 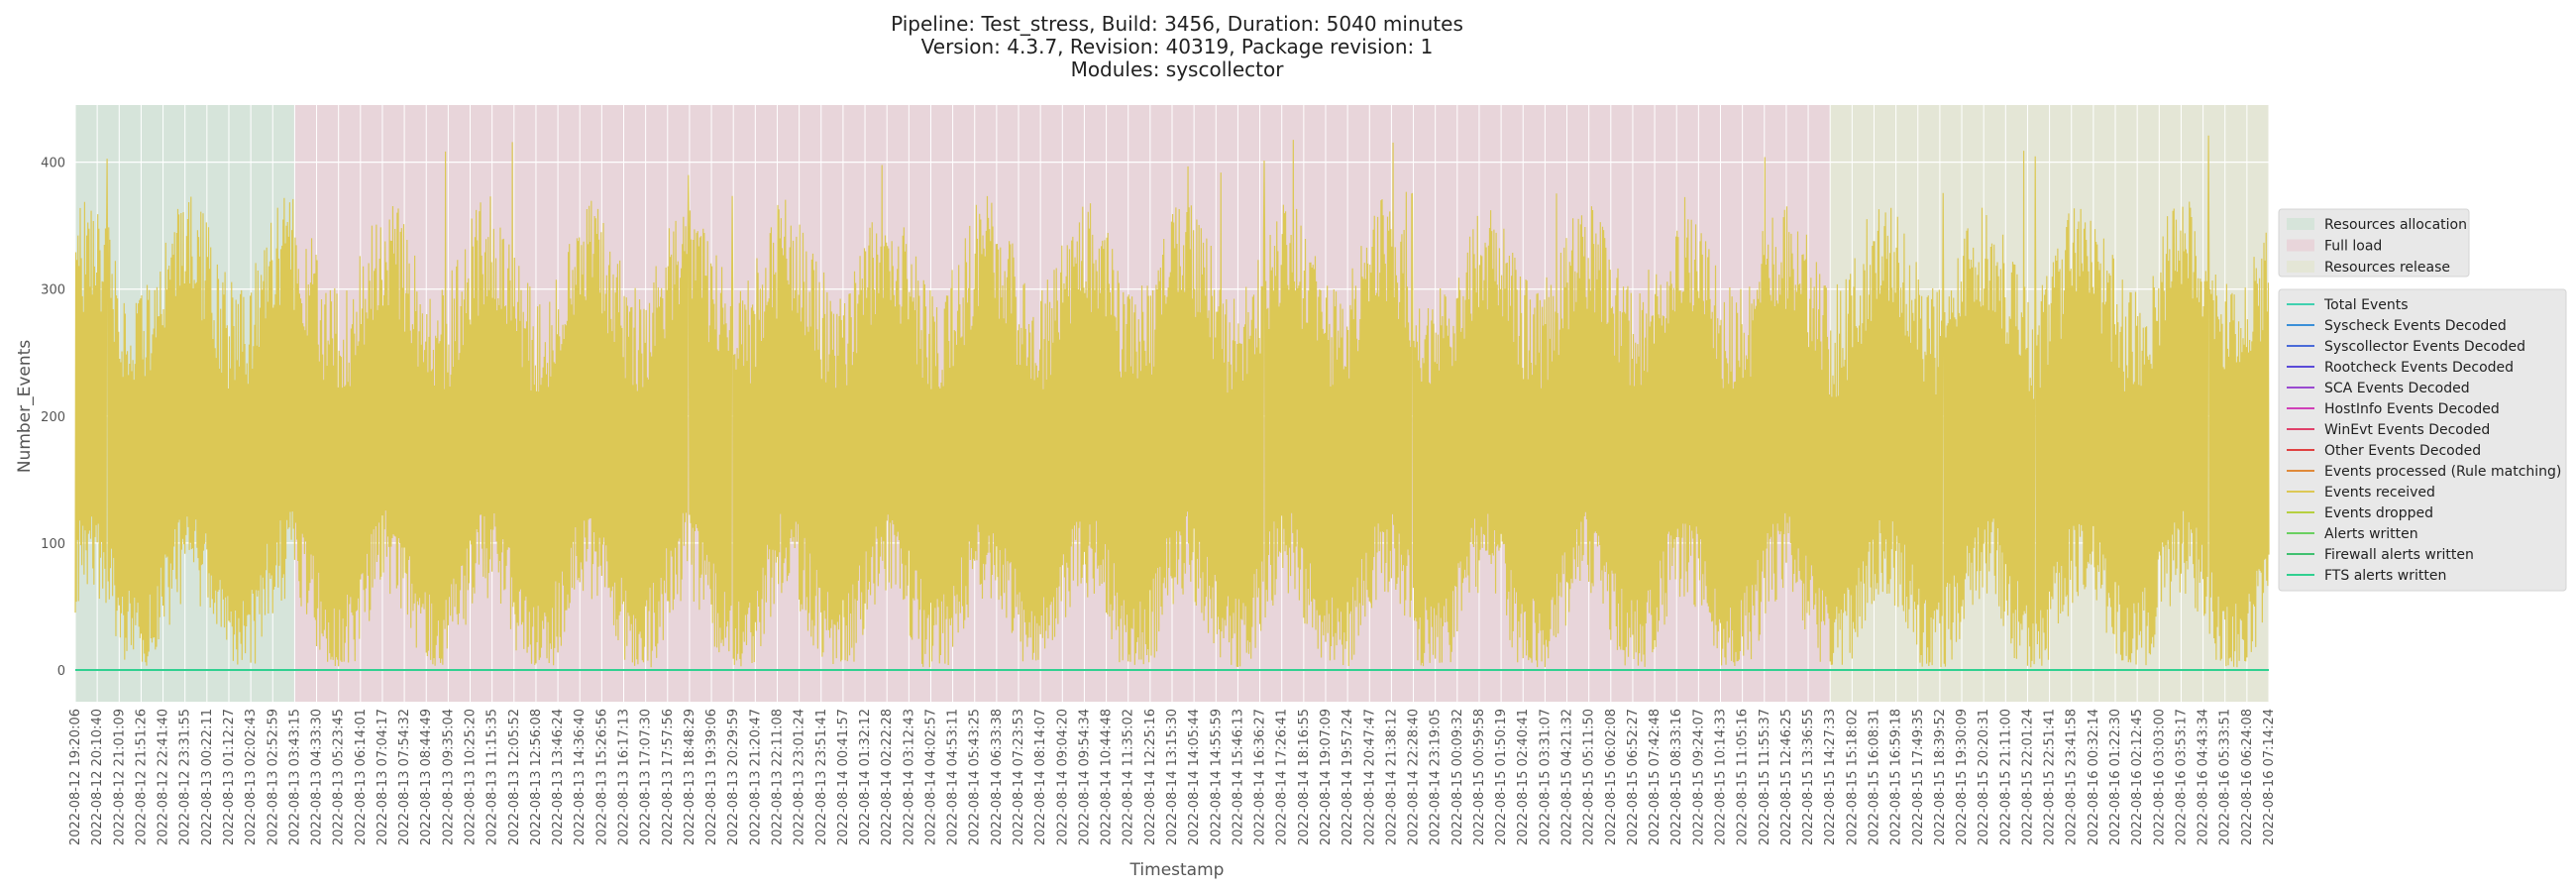 What do you see at coordinates (997, 777) in the screenshot?
I see `x-tick-label: 2022-08-14 06:33:38` at bounding box center [997, 777].